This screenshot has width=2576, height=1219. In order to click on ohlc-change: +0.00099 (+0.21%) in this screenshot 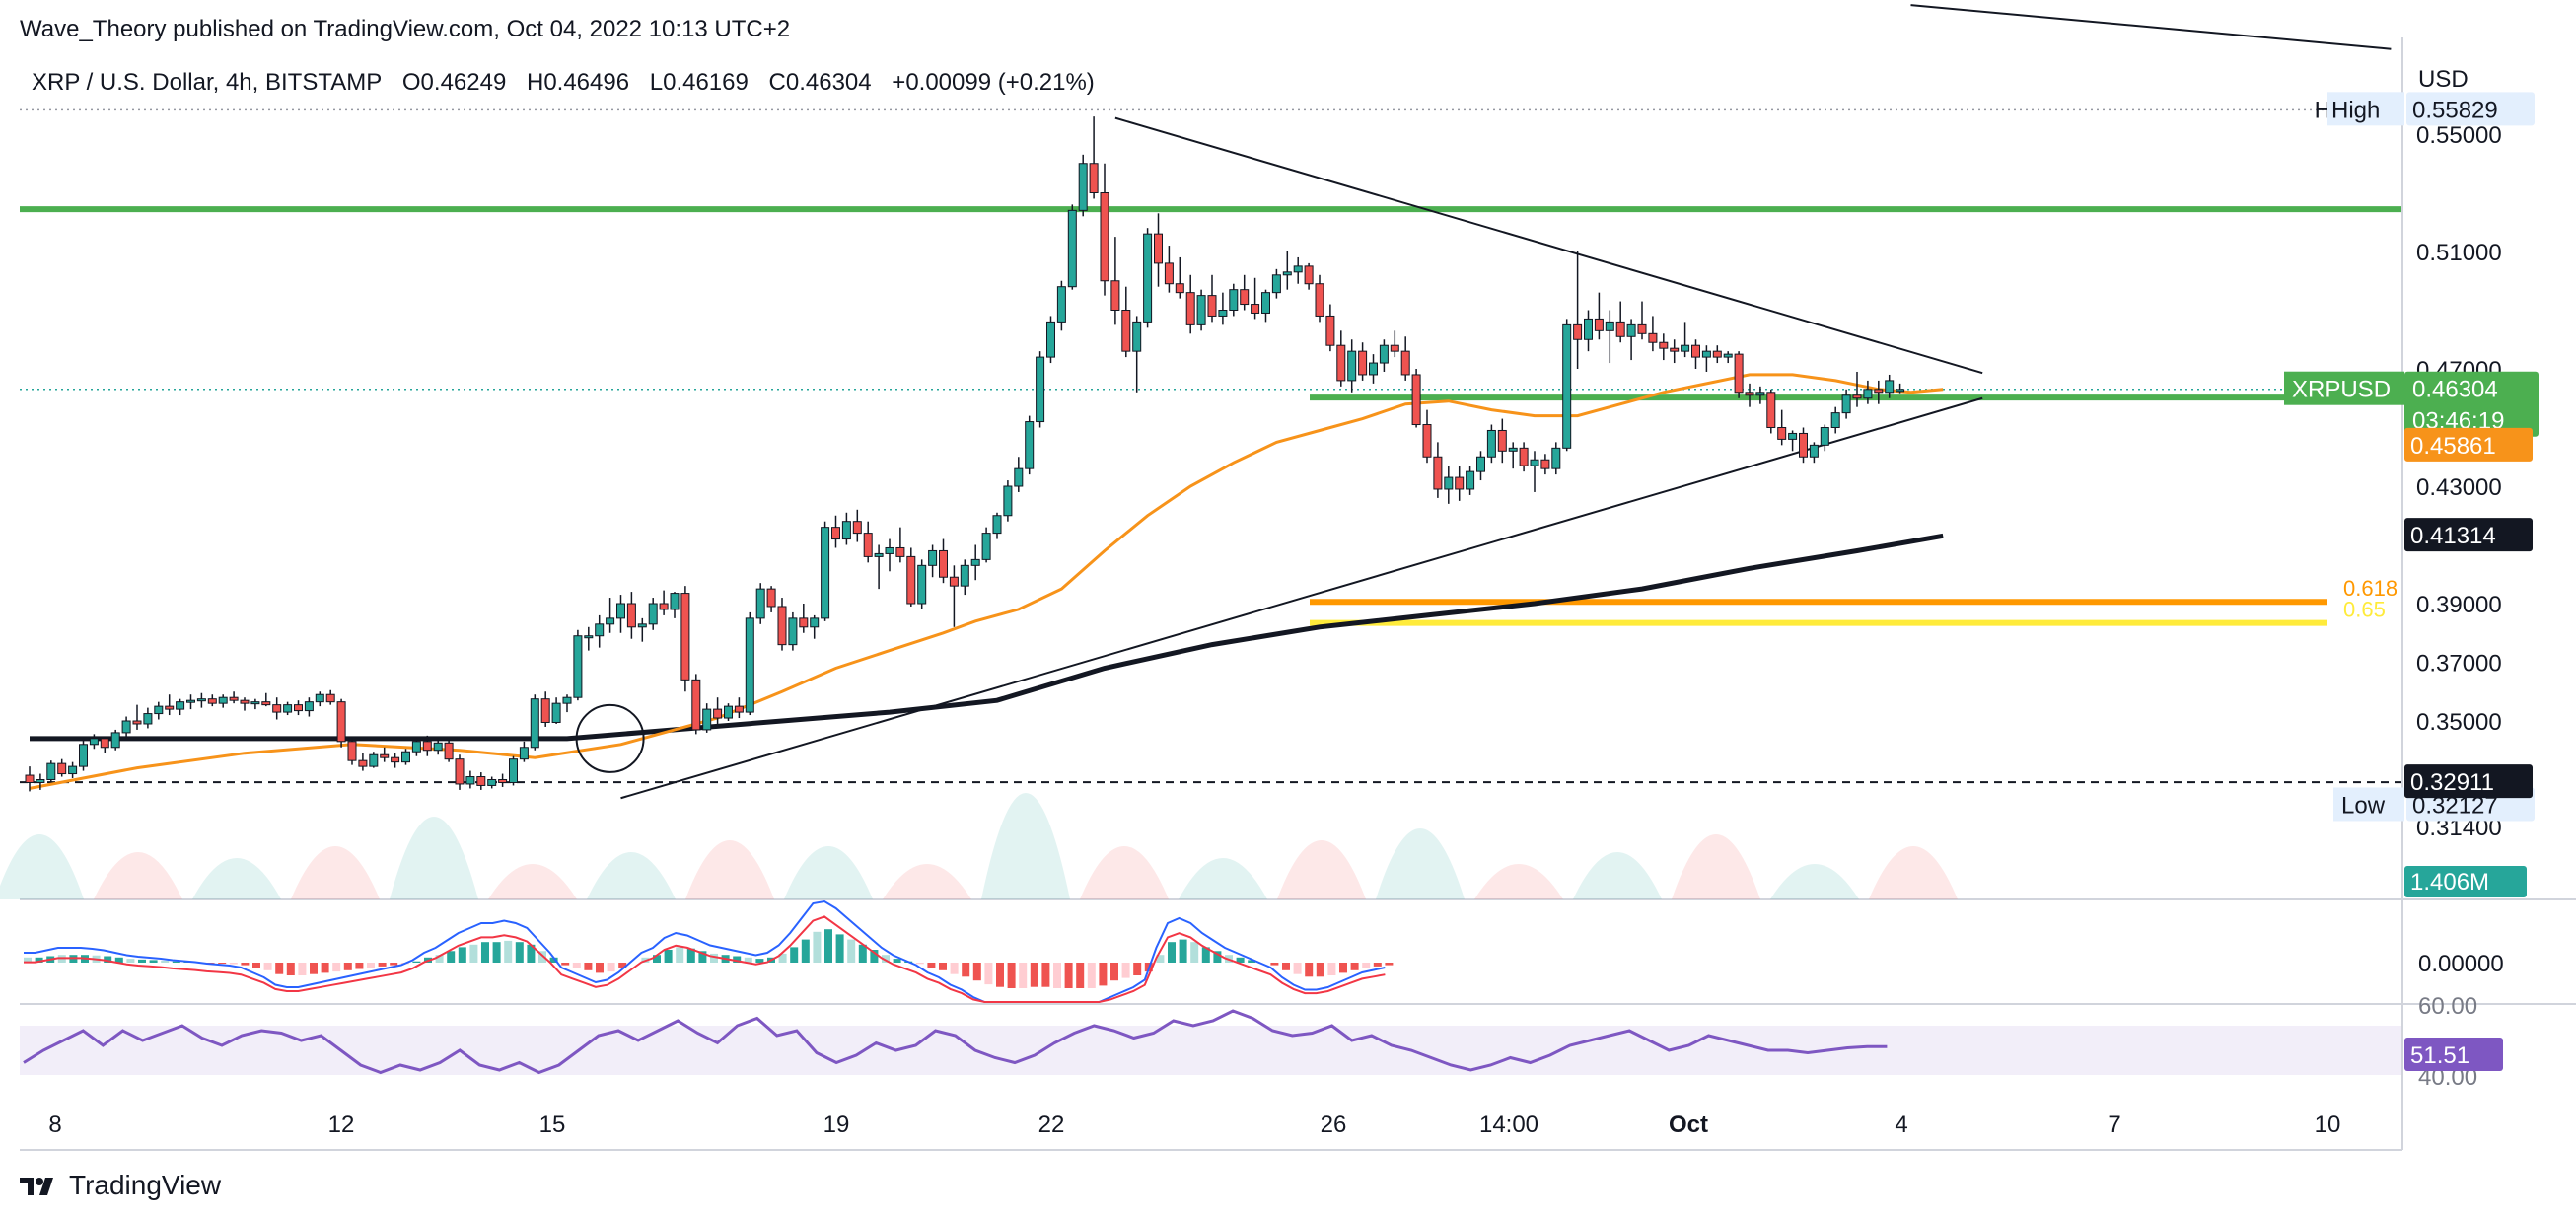, I will do `click(994, 83)`.